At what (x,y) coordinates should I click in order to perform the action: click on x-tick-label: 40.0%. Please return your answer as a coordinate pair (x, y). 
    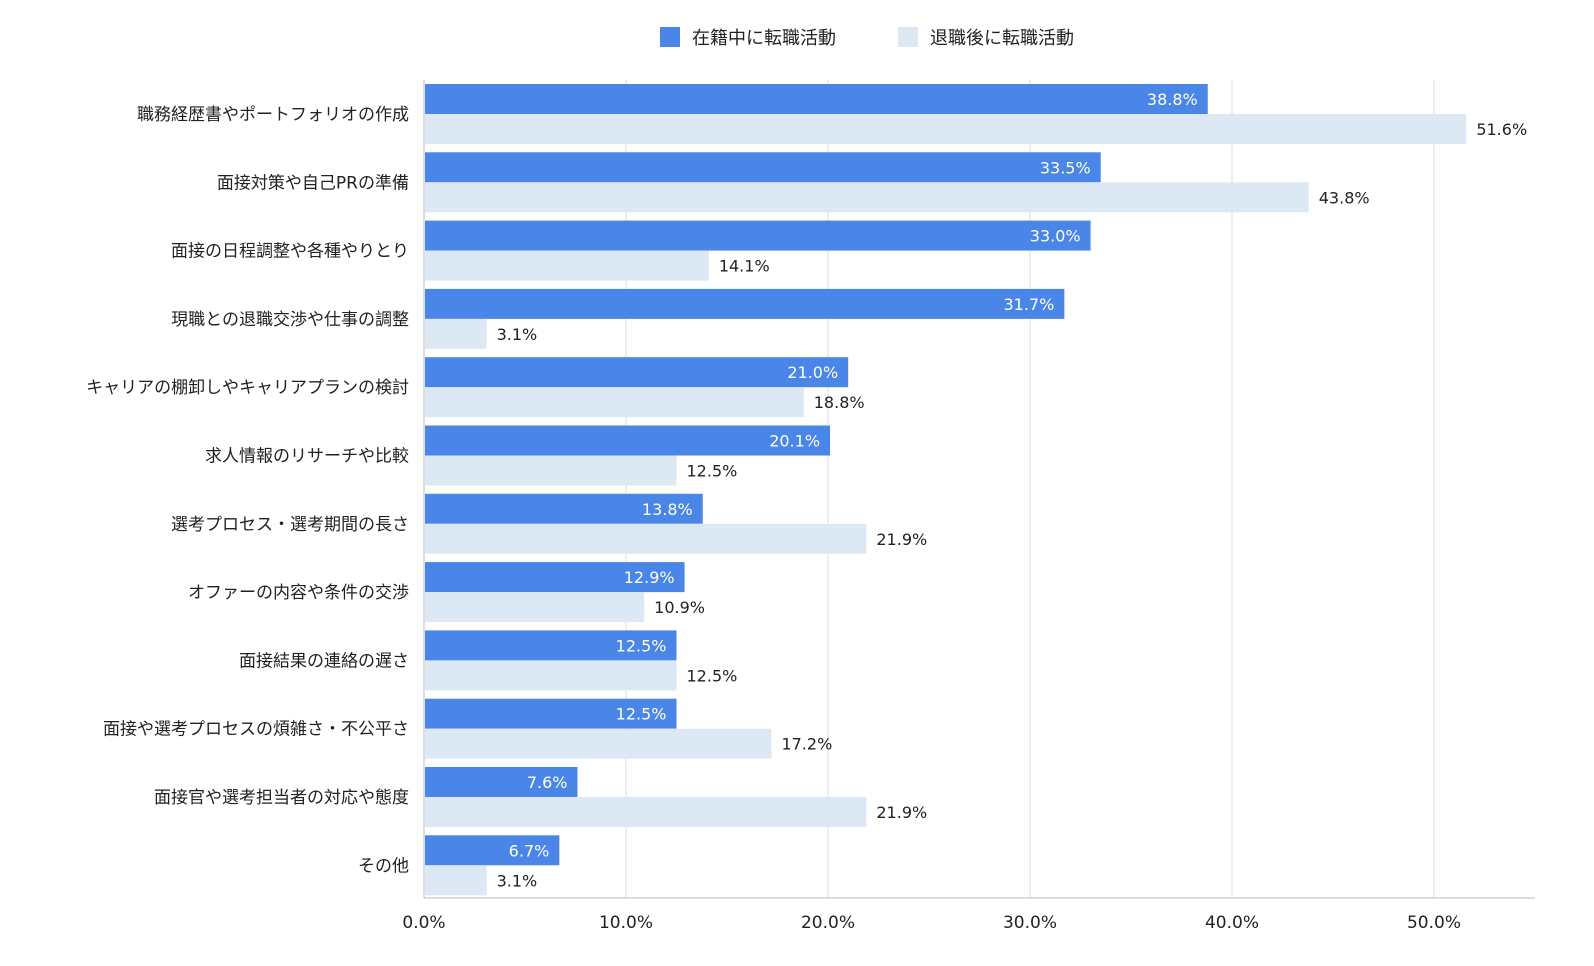
    Looking at the image, I should click on (1232, 923).